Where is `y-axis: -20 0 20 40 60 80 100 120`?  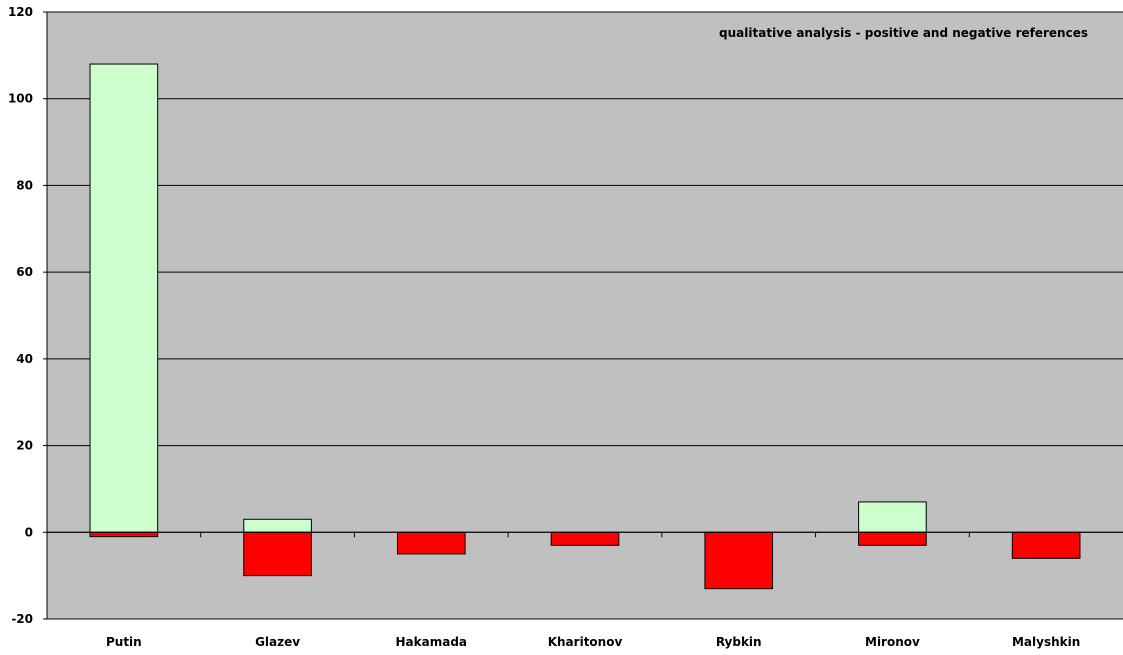
y-axis: -20 0 20 40 60 80 100 120 is located at coordinates (28, 315).